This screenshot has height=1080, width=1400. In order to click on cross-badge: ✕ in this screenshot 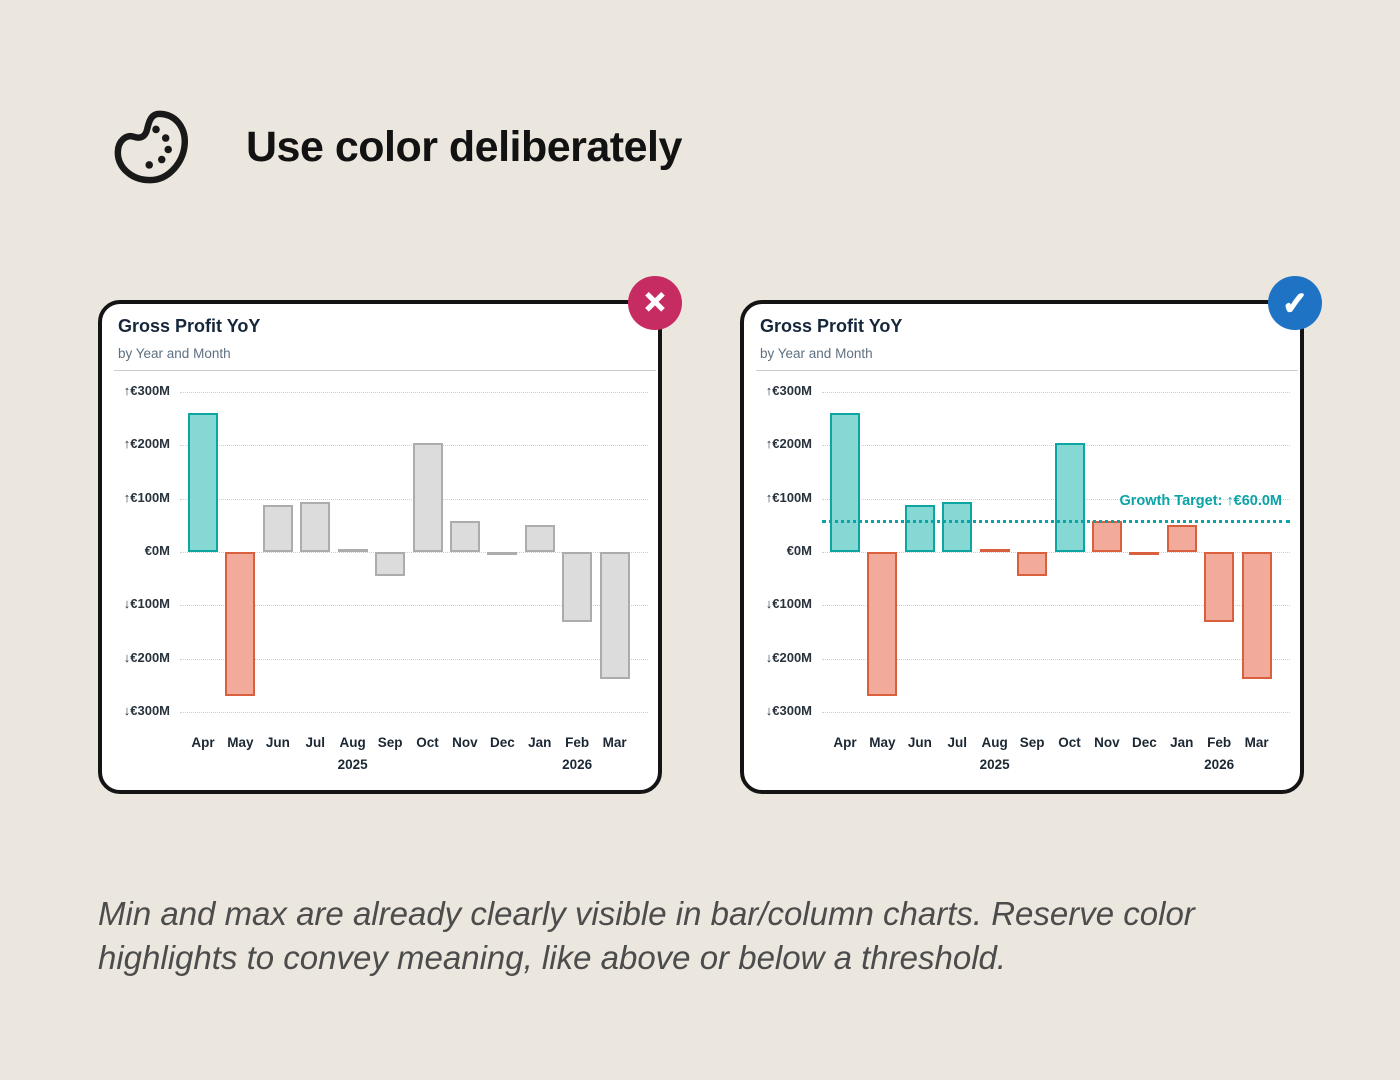, I will do `click(655, 303)`.